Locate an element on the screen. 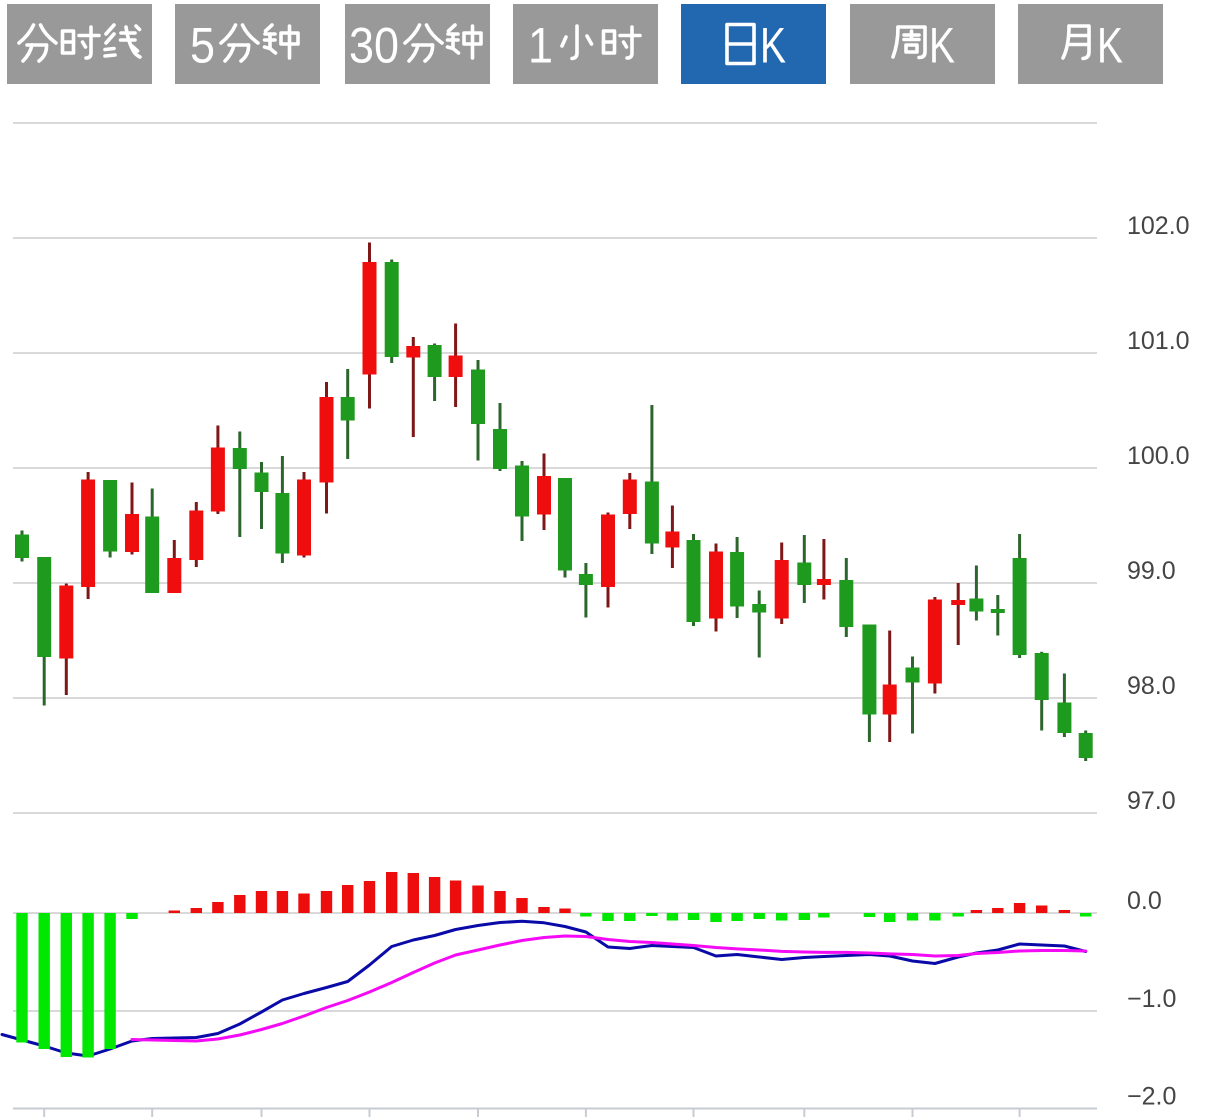 This screenshot has width=1207, height=1117. svg-text: 98.0 is located at coordinates (1151, 686).